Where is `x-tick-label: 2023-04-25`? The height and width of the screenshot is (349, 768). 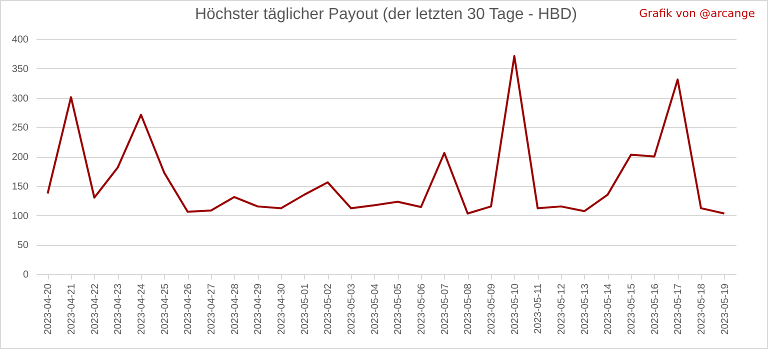 x-tick-label: 2023-04-25 is located at coordinates (165, 309).